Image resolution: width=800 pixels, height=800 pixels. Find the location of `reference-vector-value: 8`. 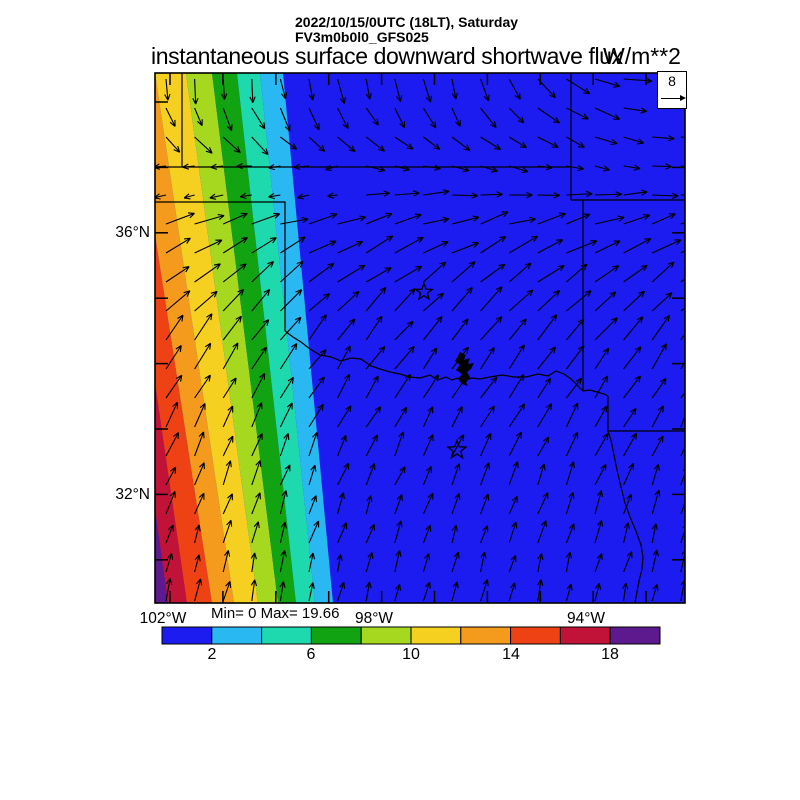

reference-vector-value: 8 is located at coordinates (672, 81).